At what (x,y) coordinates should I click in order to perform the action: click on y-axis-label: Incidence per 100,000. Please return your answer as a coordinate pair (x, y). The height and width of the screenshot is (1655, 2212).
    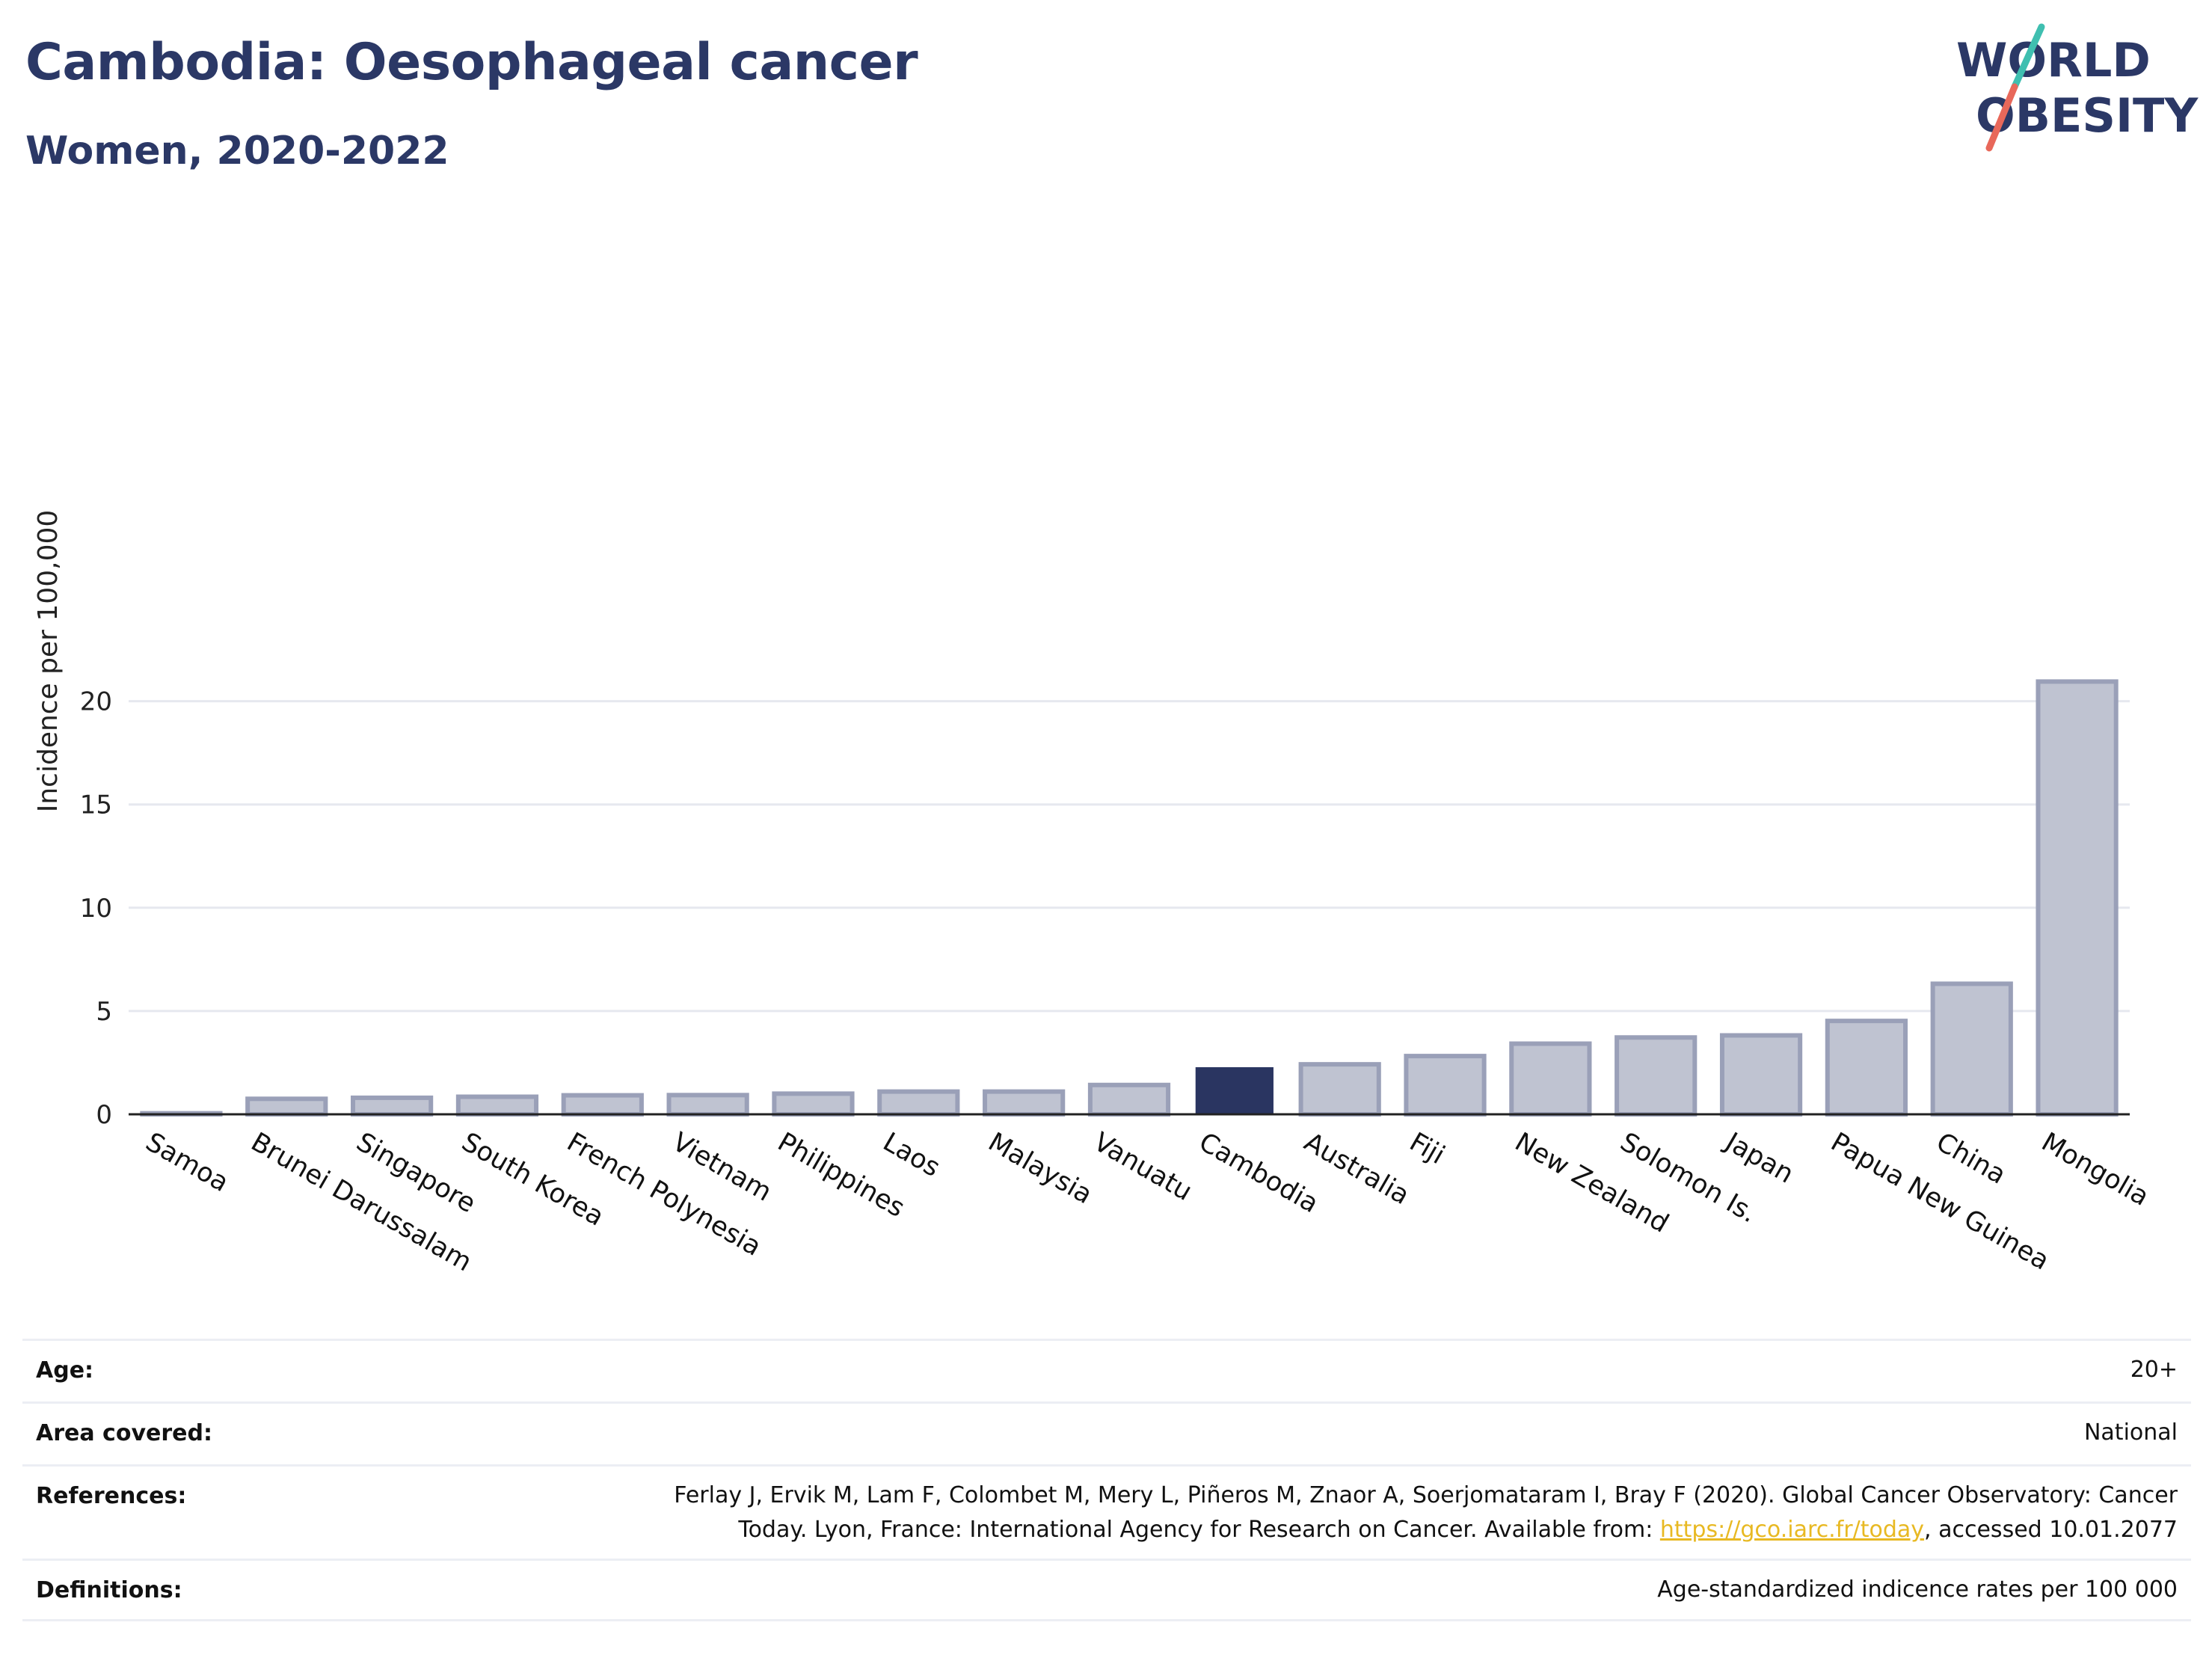
    Looking at the image, I should click on (48, 661).